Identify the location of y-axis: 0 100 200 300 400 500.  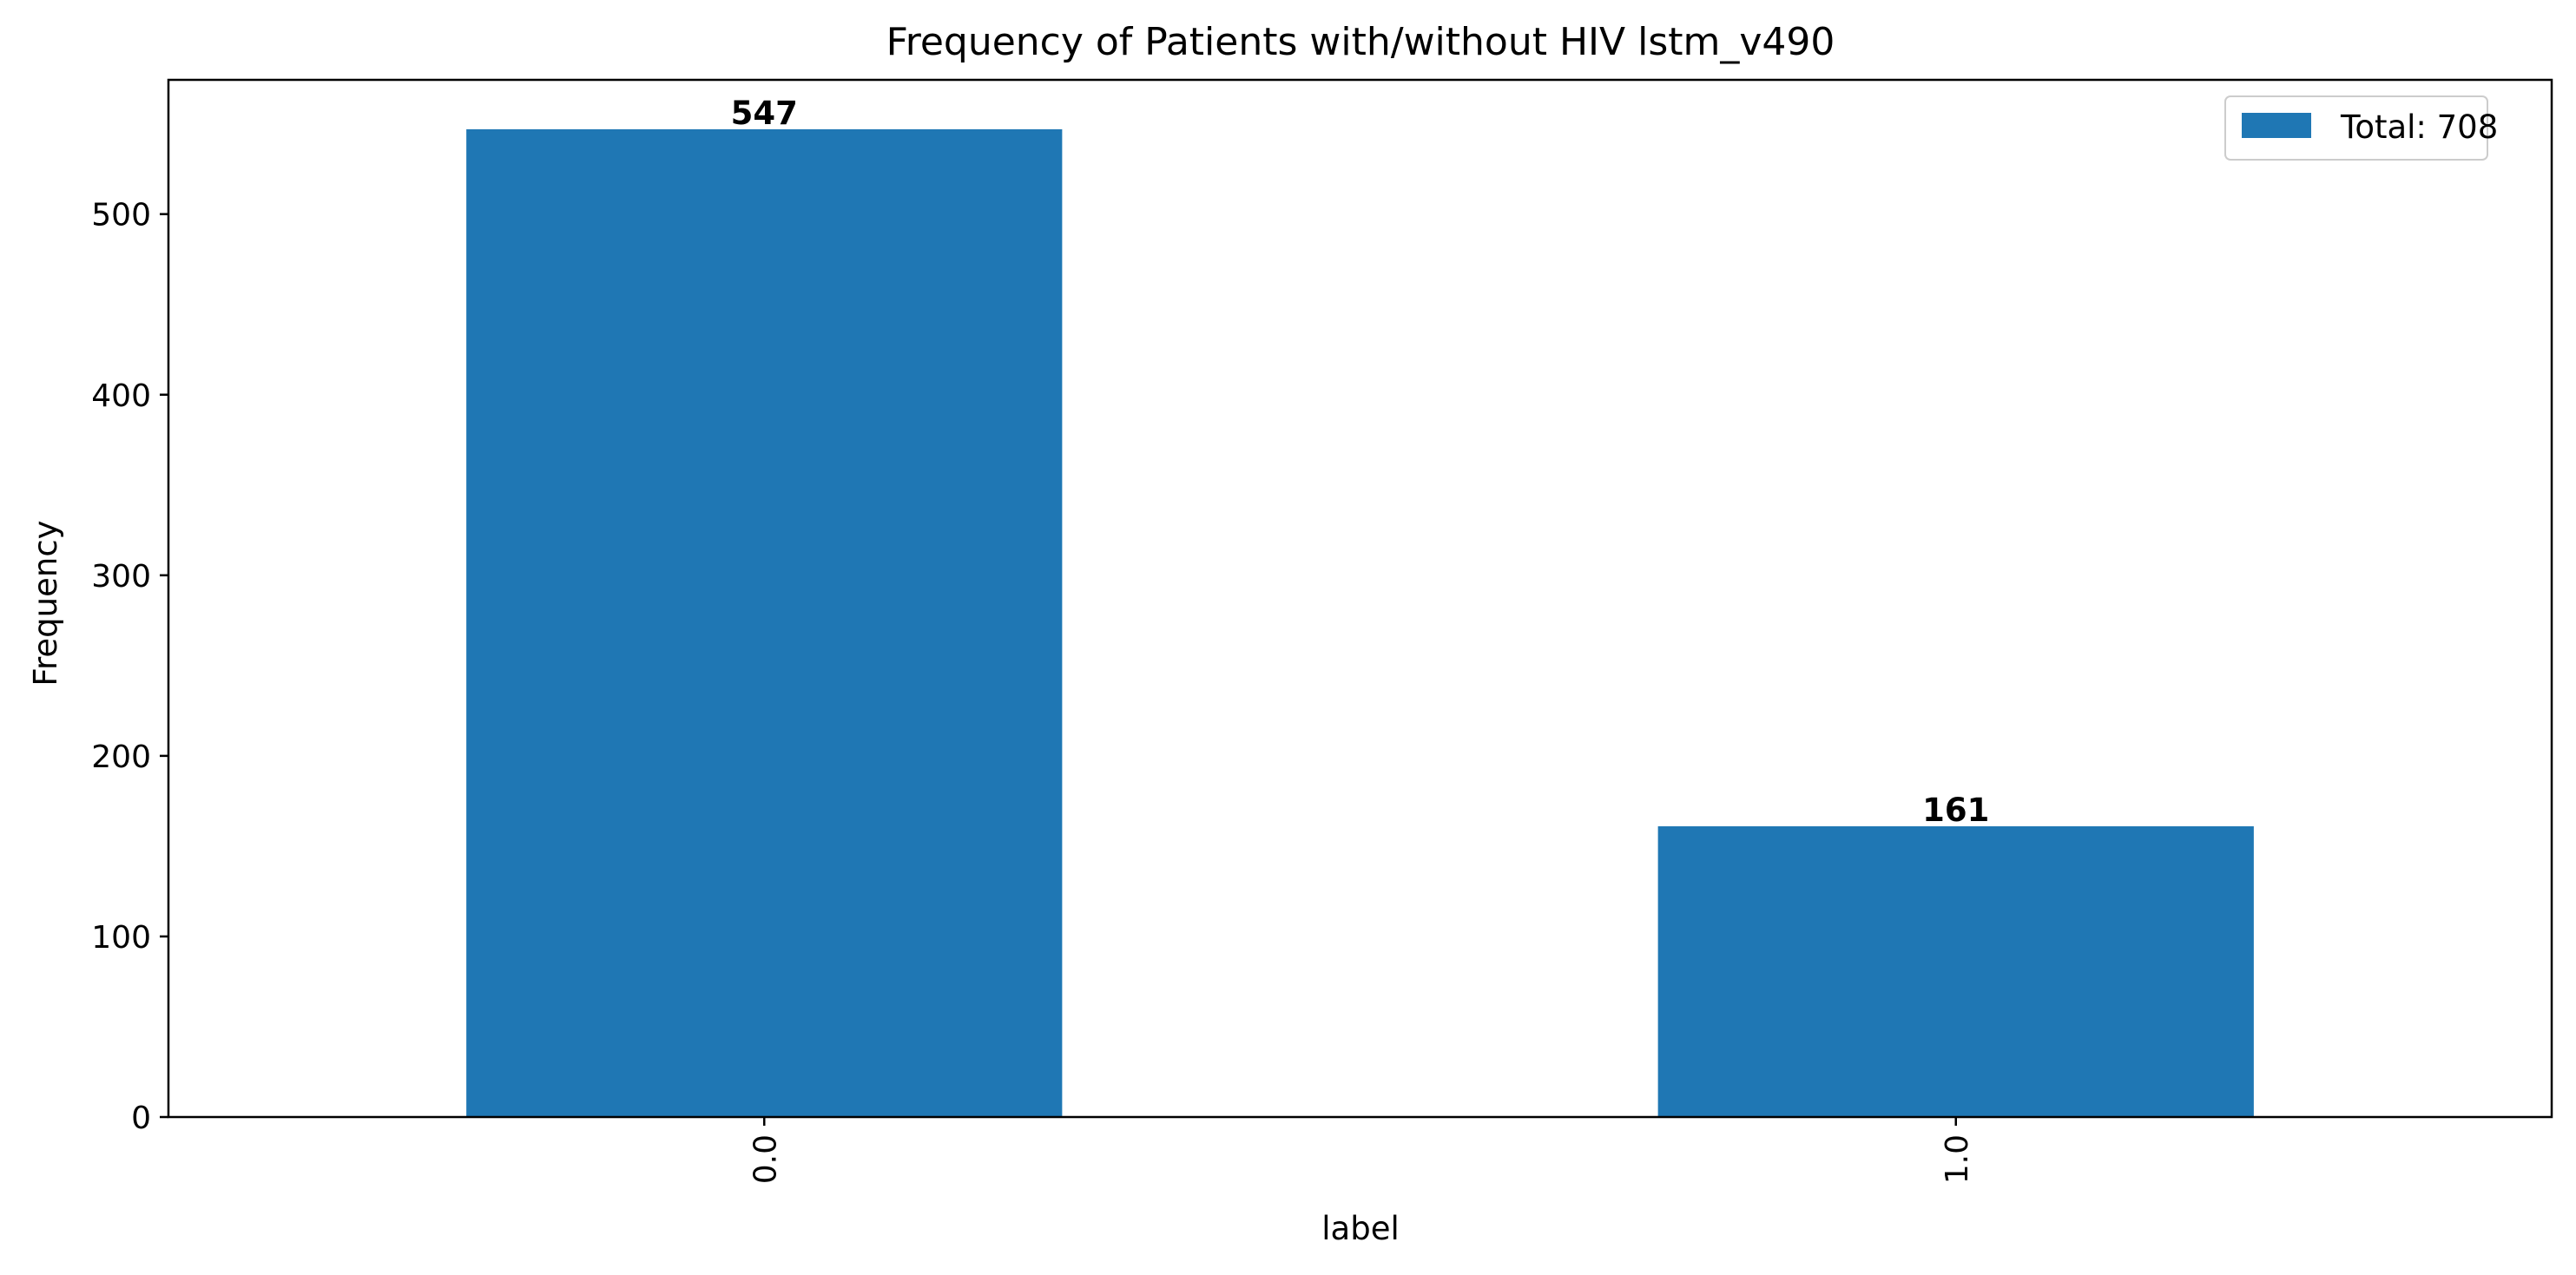
(129, 667).